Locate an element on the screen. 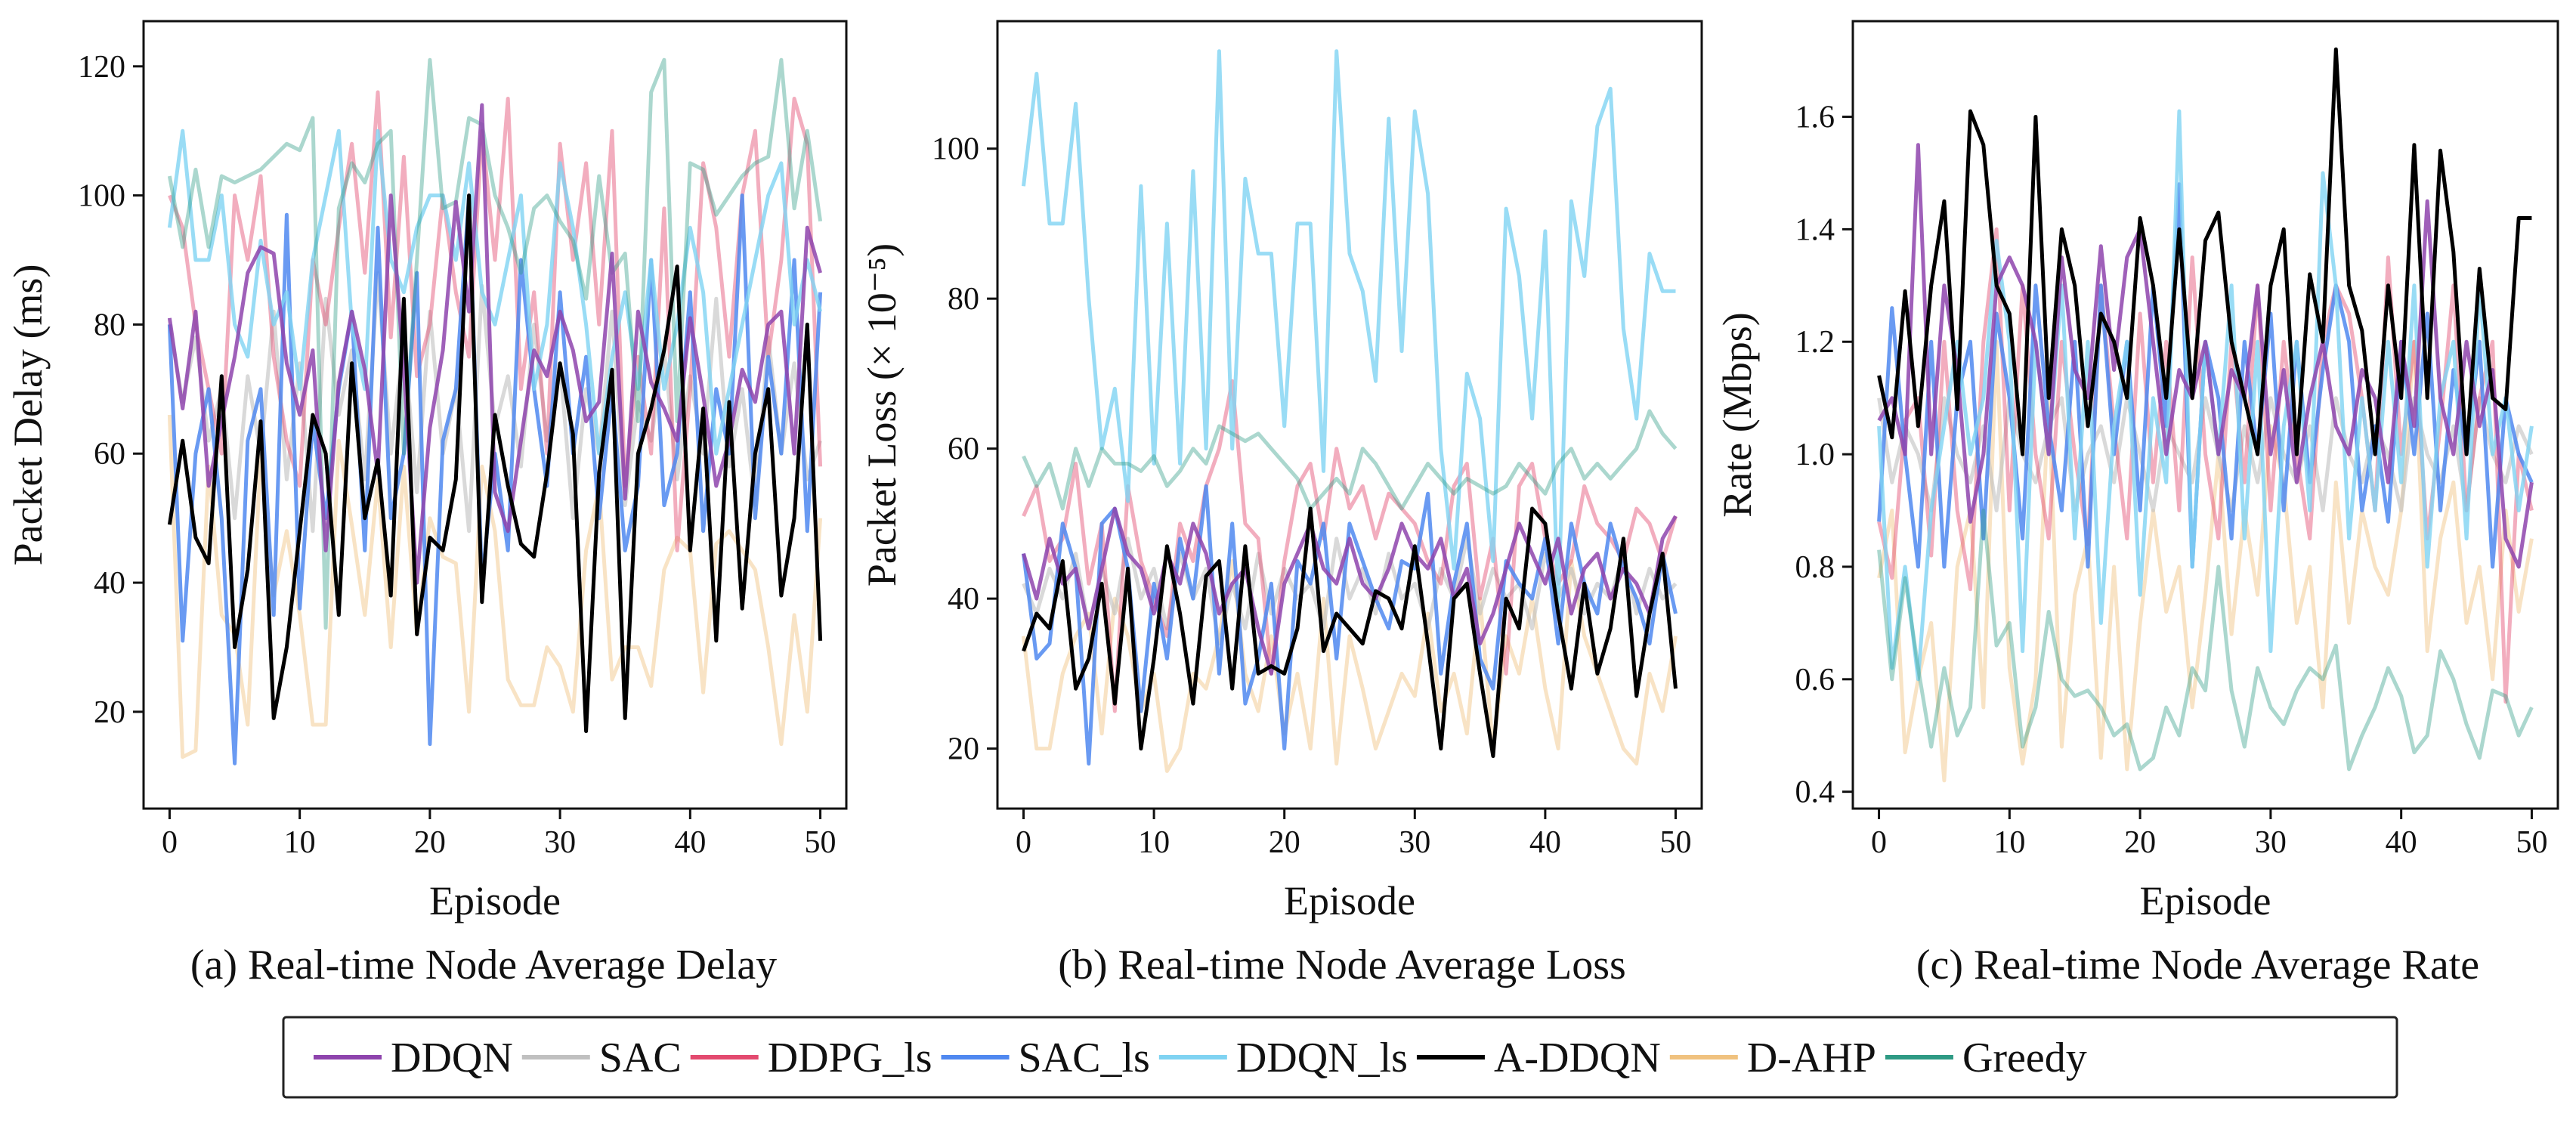 This screenshot has width=2576, height=1126. legend-label-a-ddqn: A-DDQN is located at coordinates (1578, 1058).